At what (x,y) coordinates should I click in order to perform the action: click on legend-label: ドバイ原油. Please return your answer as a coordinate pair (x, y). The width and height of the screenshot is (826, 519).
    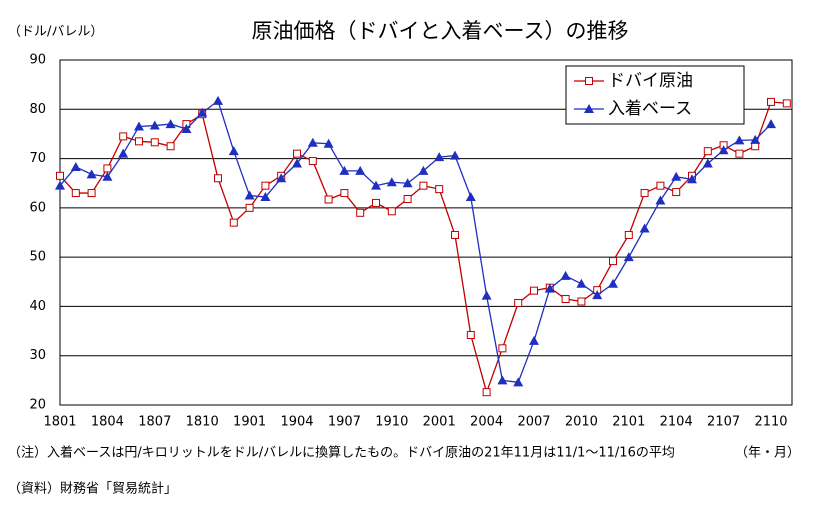
    Looking at the image, I should click on (650, 81).